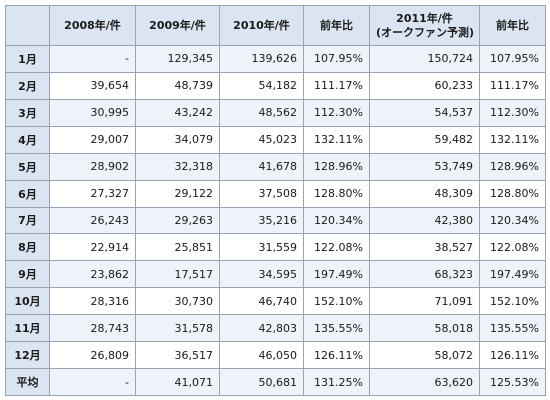 This screenshot has width=550, height=400. Describe the element at coordinates (424, 220) in the screenshot. I see `cell-2011: 42,380` at that location.